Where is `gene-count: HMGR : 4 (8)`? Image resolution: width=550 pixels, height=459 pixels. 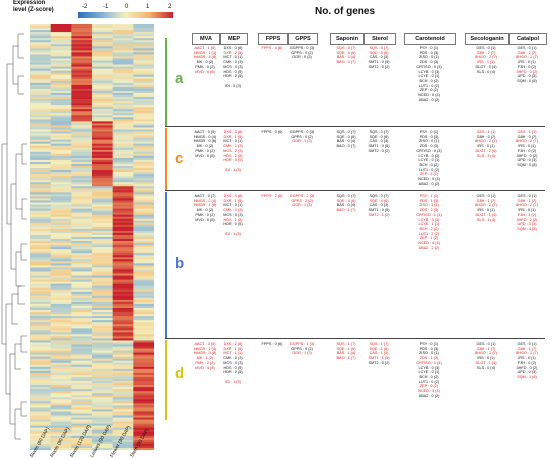
gene-count: HMGR : 4 (8) is located at coordinates (205, 57).